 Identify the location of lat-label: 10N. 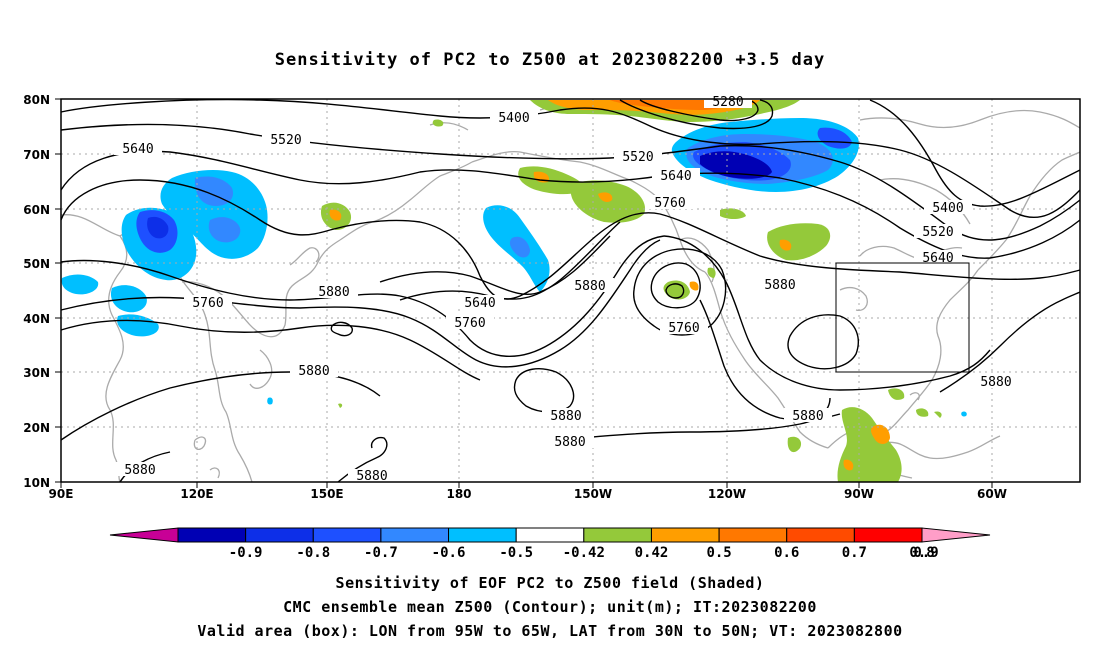
(36, 483).